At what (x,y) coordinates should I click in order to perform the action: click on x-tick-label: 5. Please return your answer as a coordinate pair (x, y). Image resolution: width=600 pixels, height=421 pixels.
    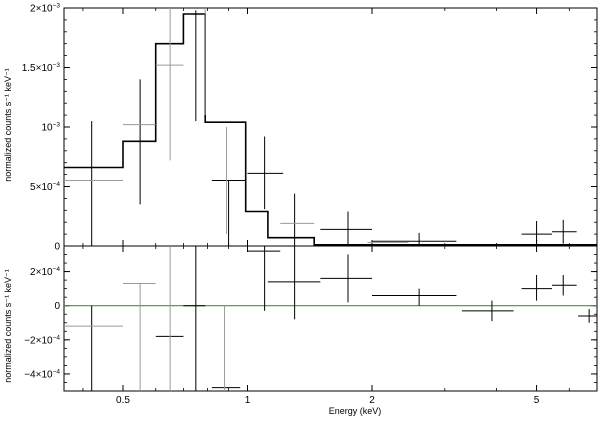
    Looking at the image, I should click on (537, 400).